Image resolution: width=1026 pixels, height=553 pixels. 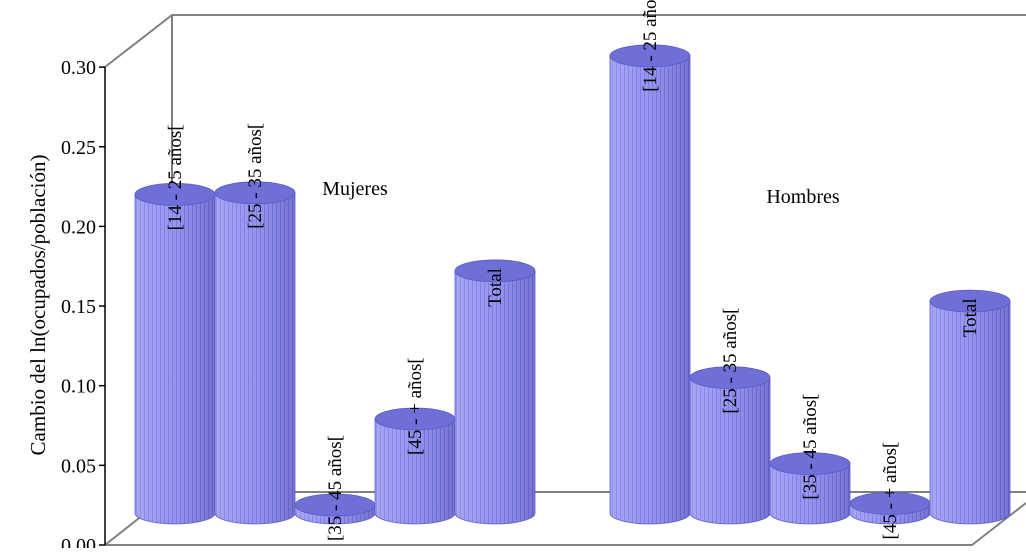 What do you see at coordinates (803, 197) in the screenshot?
I see `group-label-hombres: Hombres` at bounding box center [803, 197].